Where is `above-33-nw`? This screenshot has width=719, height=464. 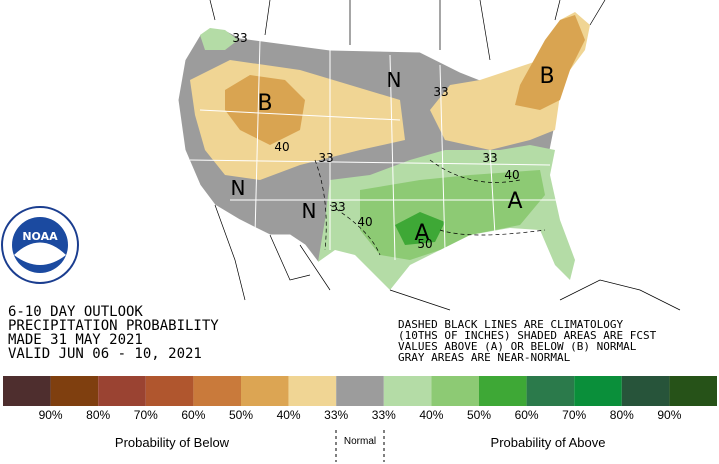
above-33-nw is located at coordinates (219, 39).